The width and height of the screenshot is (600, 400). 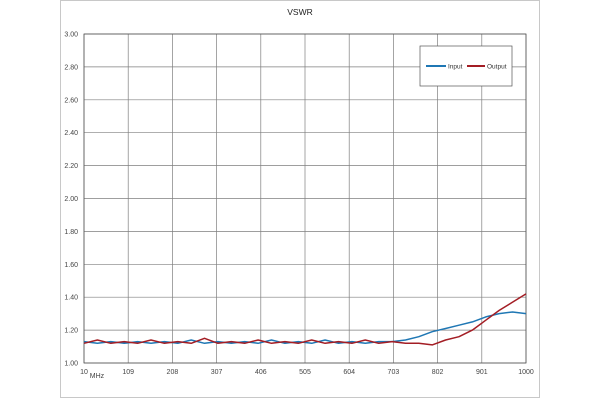 I want to click on legend-label-input: Input, so click(x=455, y=67).